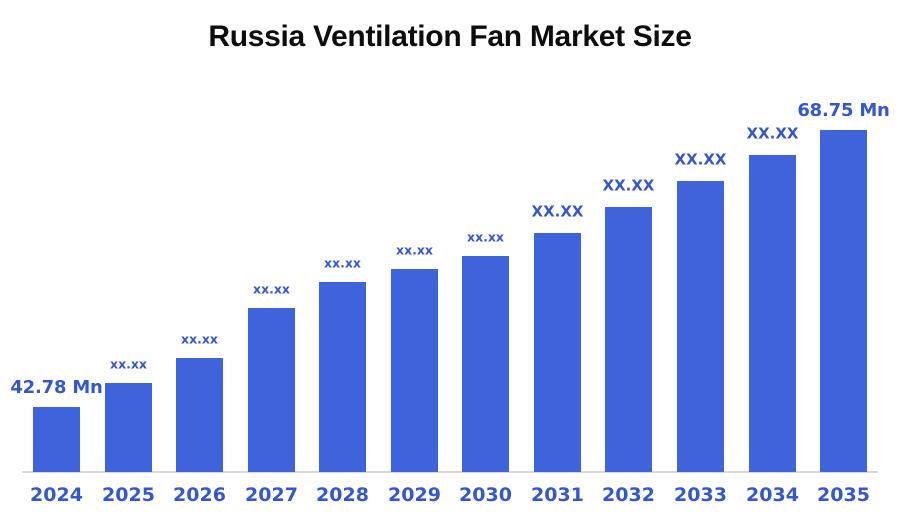 The height and width of the screenshot is (525, 900). Describe the element at coordinates (843, 111) in the screenshot. I see `value-label-2035: 68.75 Mn` at that location.